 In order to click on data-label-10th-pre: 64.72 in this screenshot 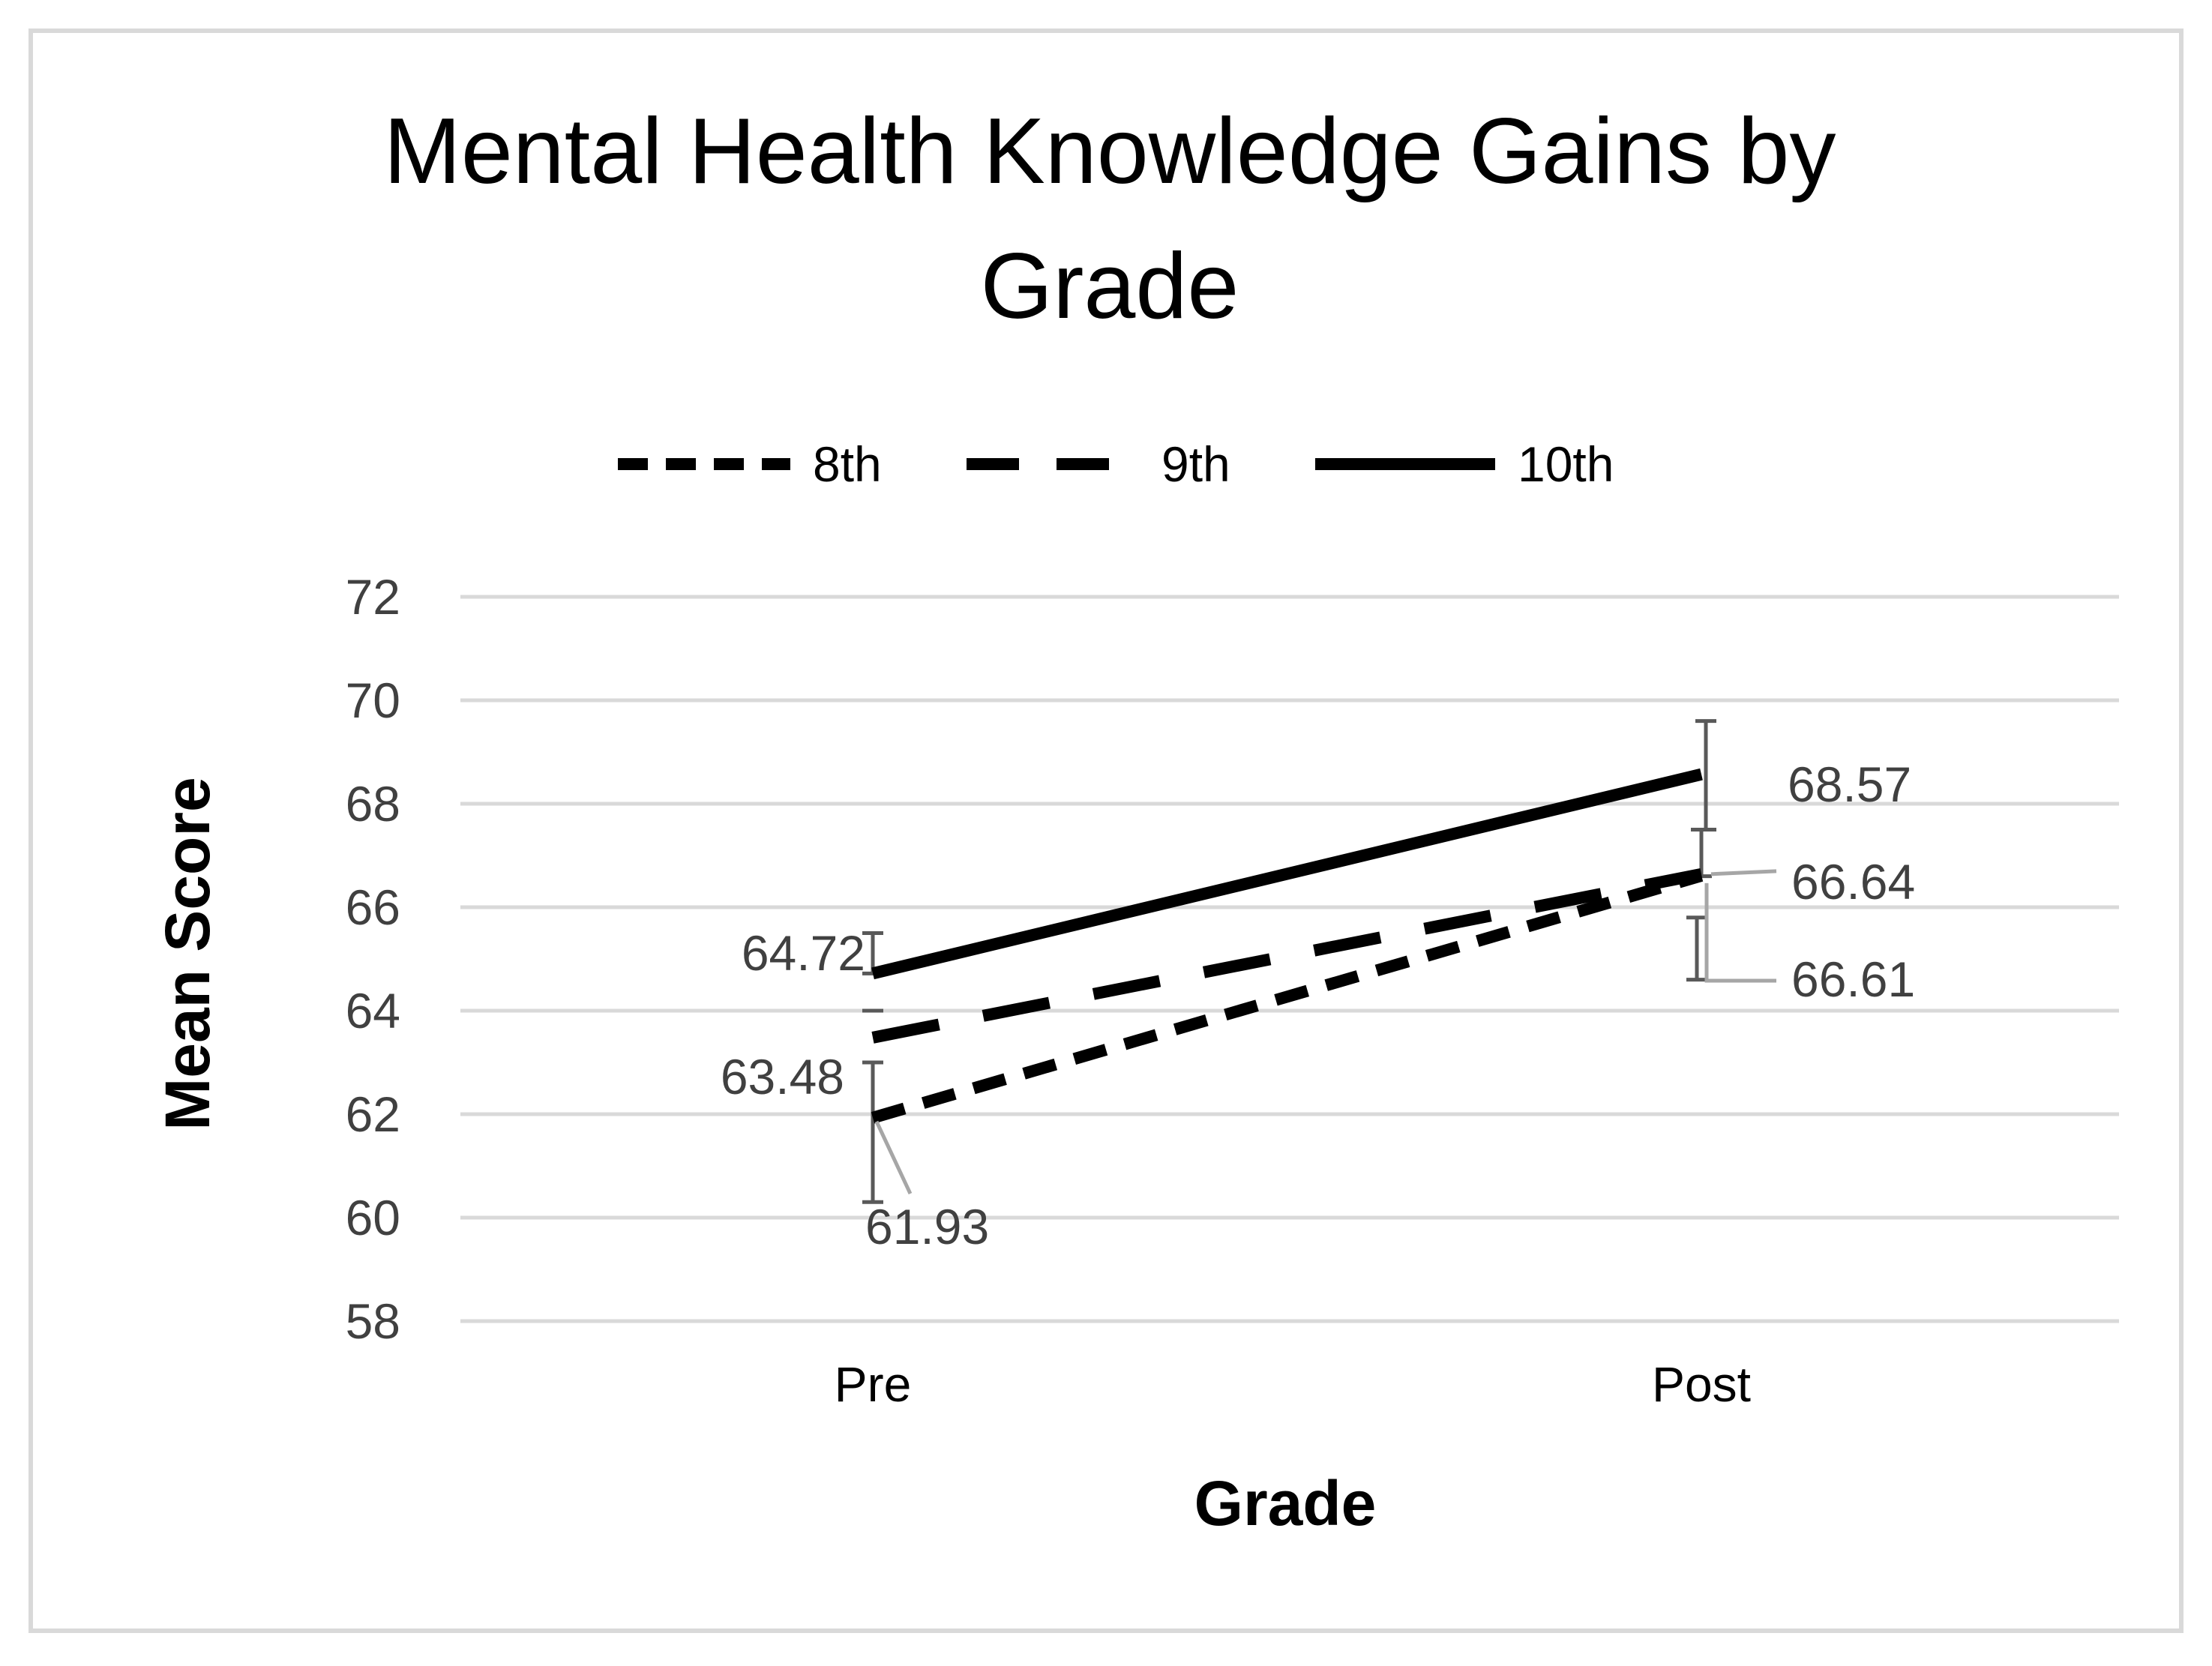, I will do `click(803, 953)`.